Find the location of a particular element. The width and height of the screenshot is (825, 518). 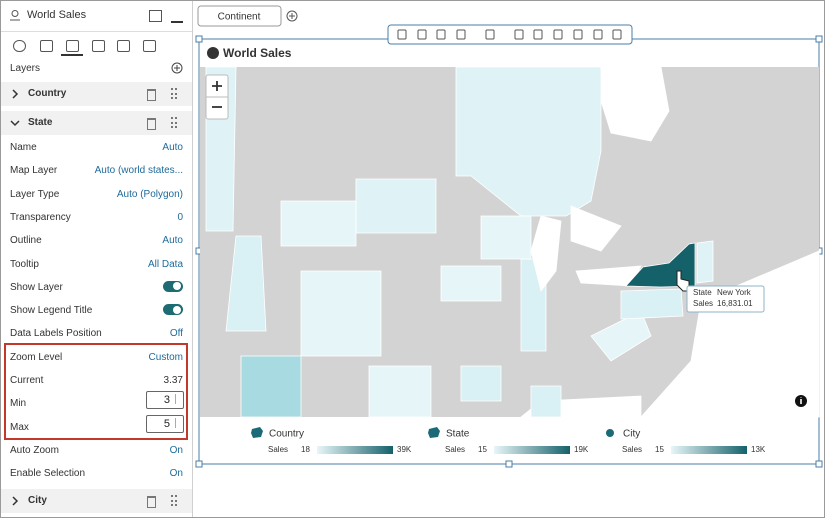

property-row: Layer Type Auto (Polygon) is located at coordinates (96, 198).